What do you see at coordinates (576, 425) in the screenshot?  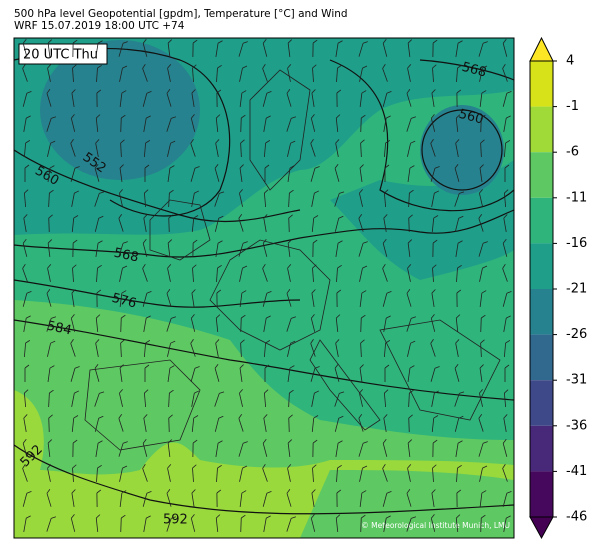 I see `colorbar-tick-label: -36` at bounding box center [576, 425].